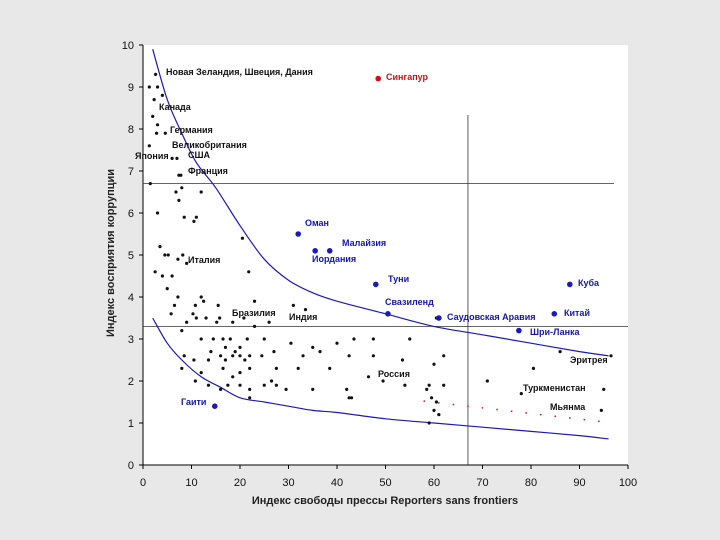 The image size is (720, 540). Describe the element at coordinates (555, 332) in the screenshot. I see `point-label: Шри-Ланка` at that location.